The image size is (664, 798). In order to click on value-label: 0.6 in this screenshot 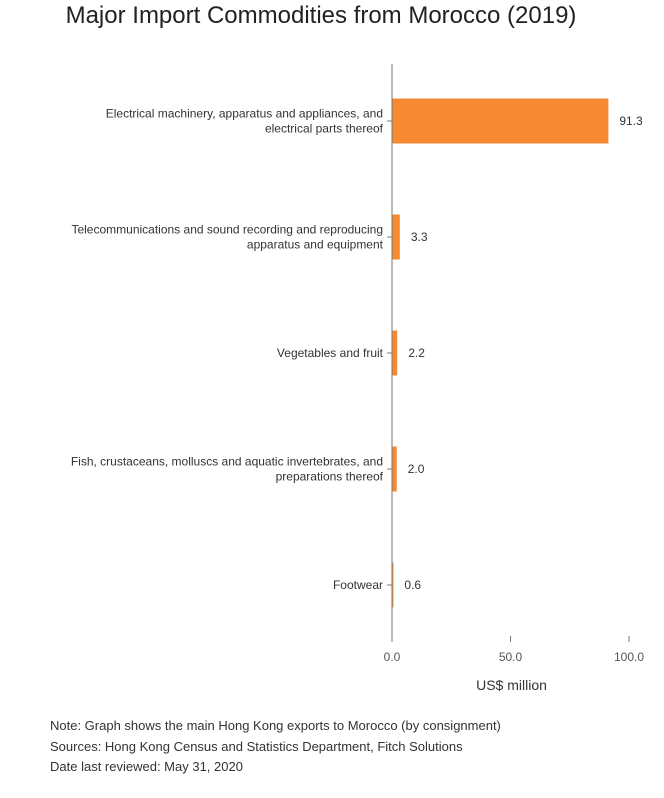, I will do `click(412, 585)`.